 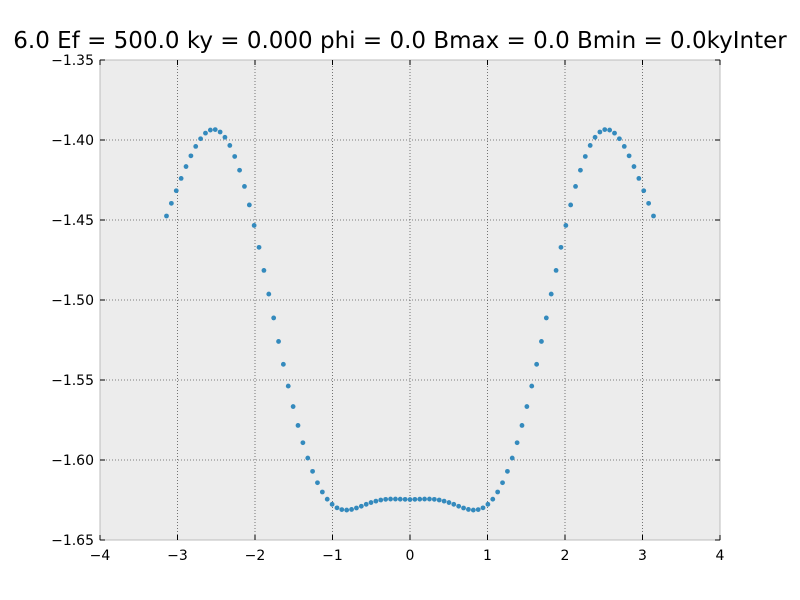 What do you see at coordinates (72, 61) in the screenshot?
I see `y-tick-label: −1.35` at bounding box center [72, 61].